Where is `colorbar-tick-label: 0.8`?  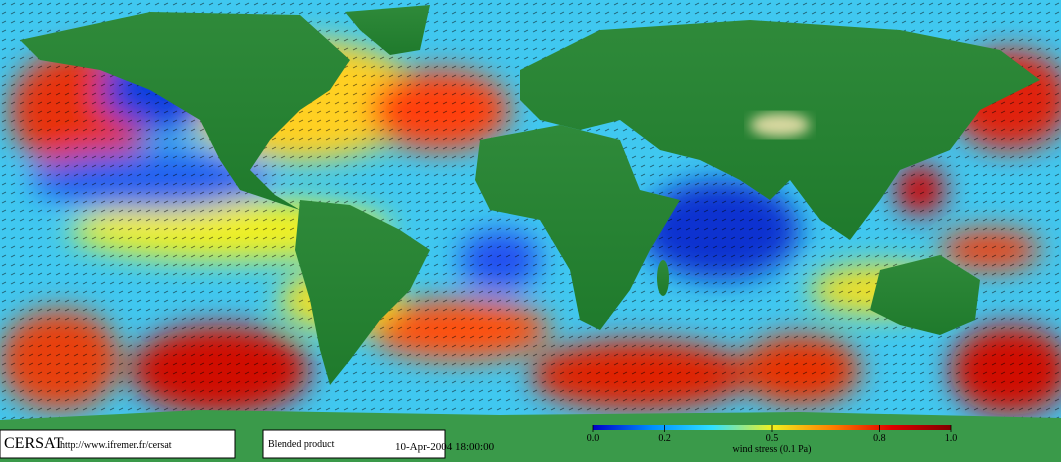 colorbar-tick-label: 0.8 is located at coordinates (879, 438).